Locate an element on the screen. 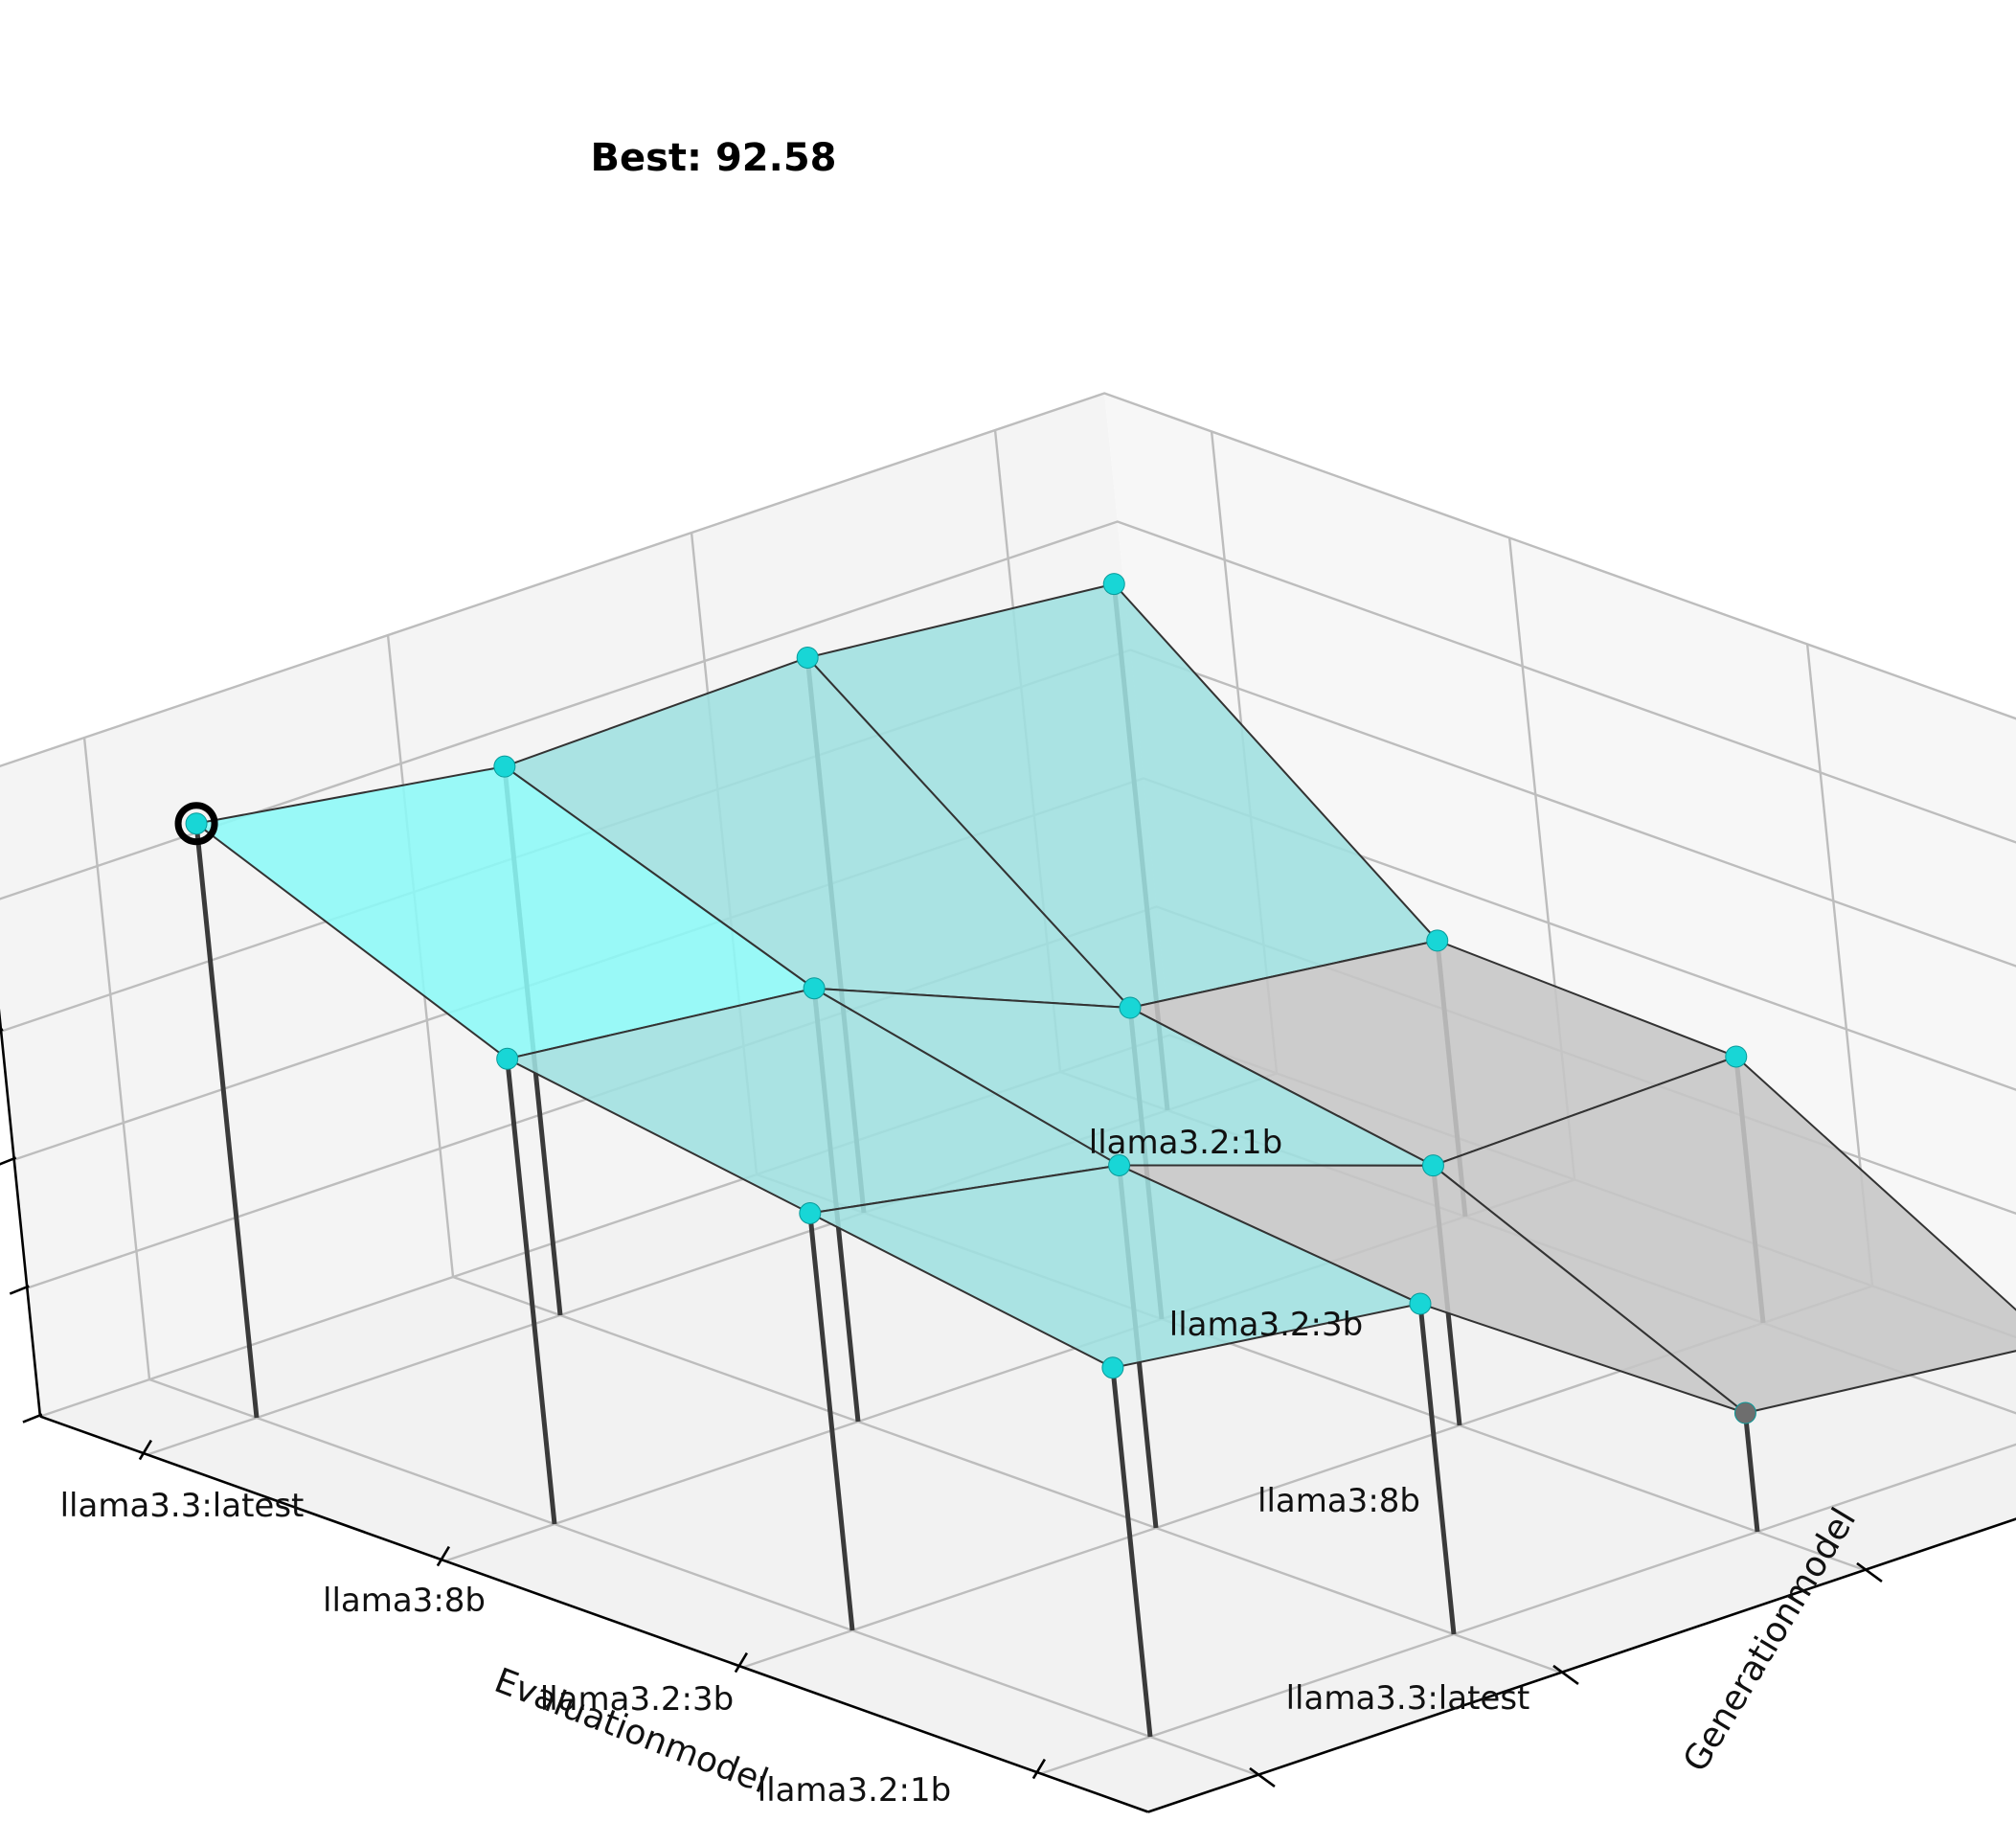 The height and width of the screenshot is (1845, 2016). x-axis-line is located at coordinates (594, 1614).